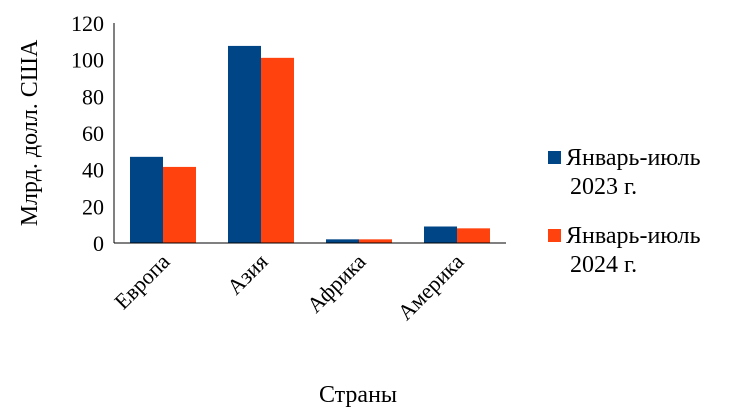 Image resolution: width=739 pixels, height=410 pixels. I want to click on y-tick-label: 100, so click(87, 60).